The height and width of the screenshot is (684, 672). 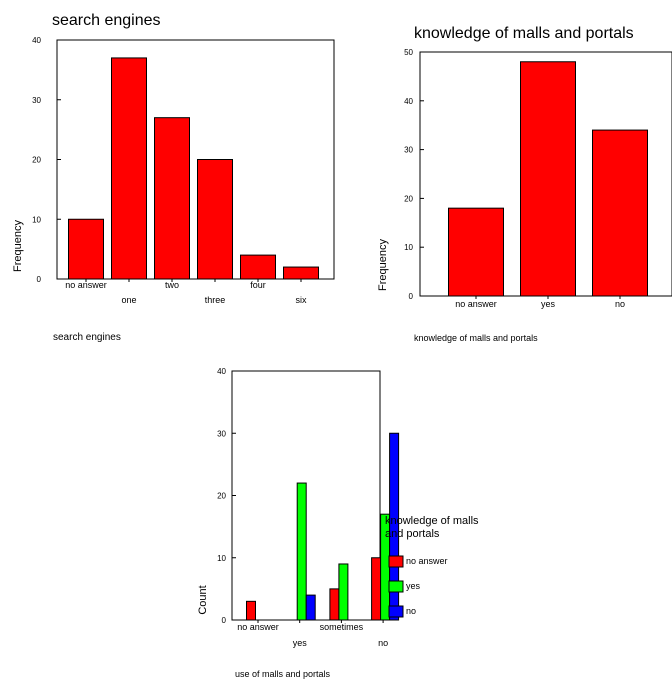 What do you see at coordinates (215, 300) in the screenshot?
I see `x-tick-label-three: three` at bounding box center [215, 300].